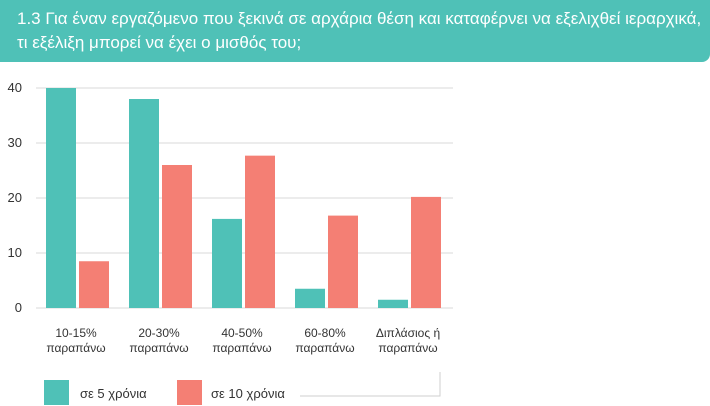  I want to click on x-category-label: 20-30%, so click(159, 333).